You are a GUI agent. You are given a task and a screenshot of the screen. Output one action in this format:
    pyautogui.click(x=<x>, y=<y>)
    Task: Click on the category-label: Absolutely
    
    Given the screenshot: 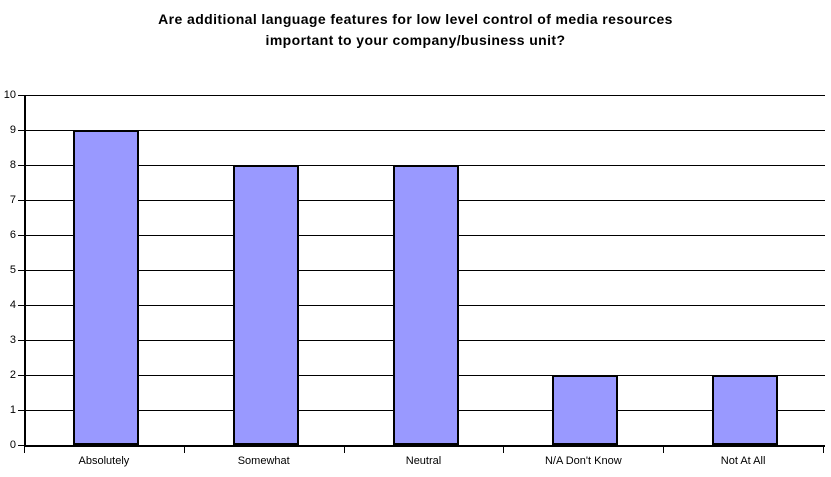 What is the action you would take?
    pyautogui.click(x=104, y=461)
    